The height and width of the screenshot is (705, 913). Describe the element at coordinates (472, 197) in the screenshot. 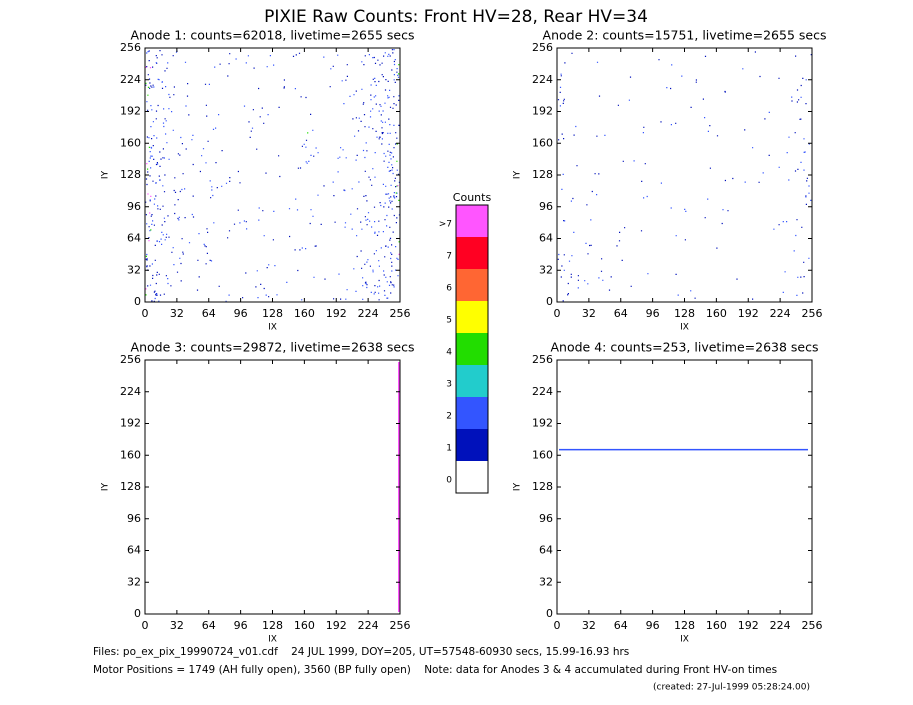

I see `colorbar-title: Counts` at that location.